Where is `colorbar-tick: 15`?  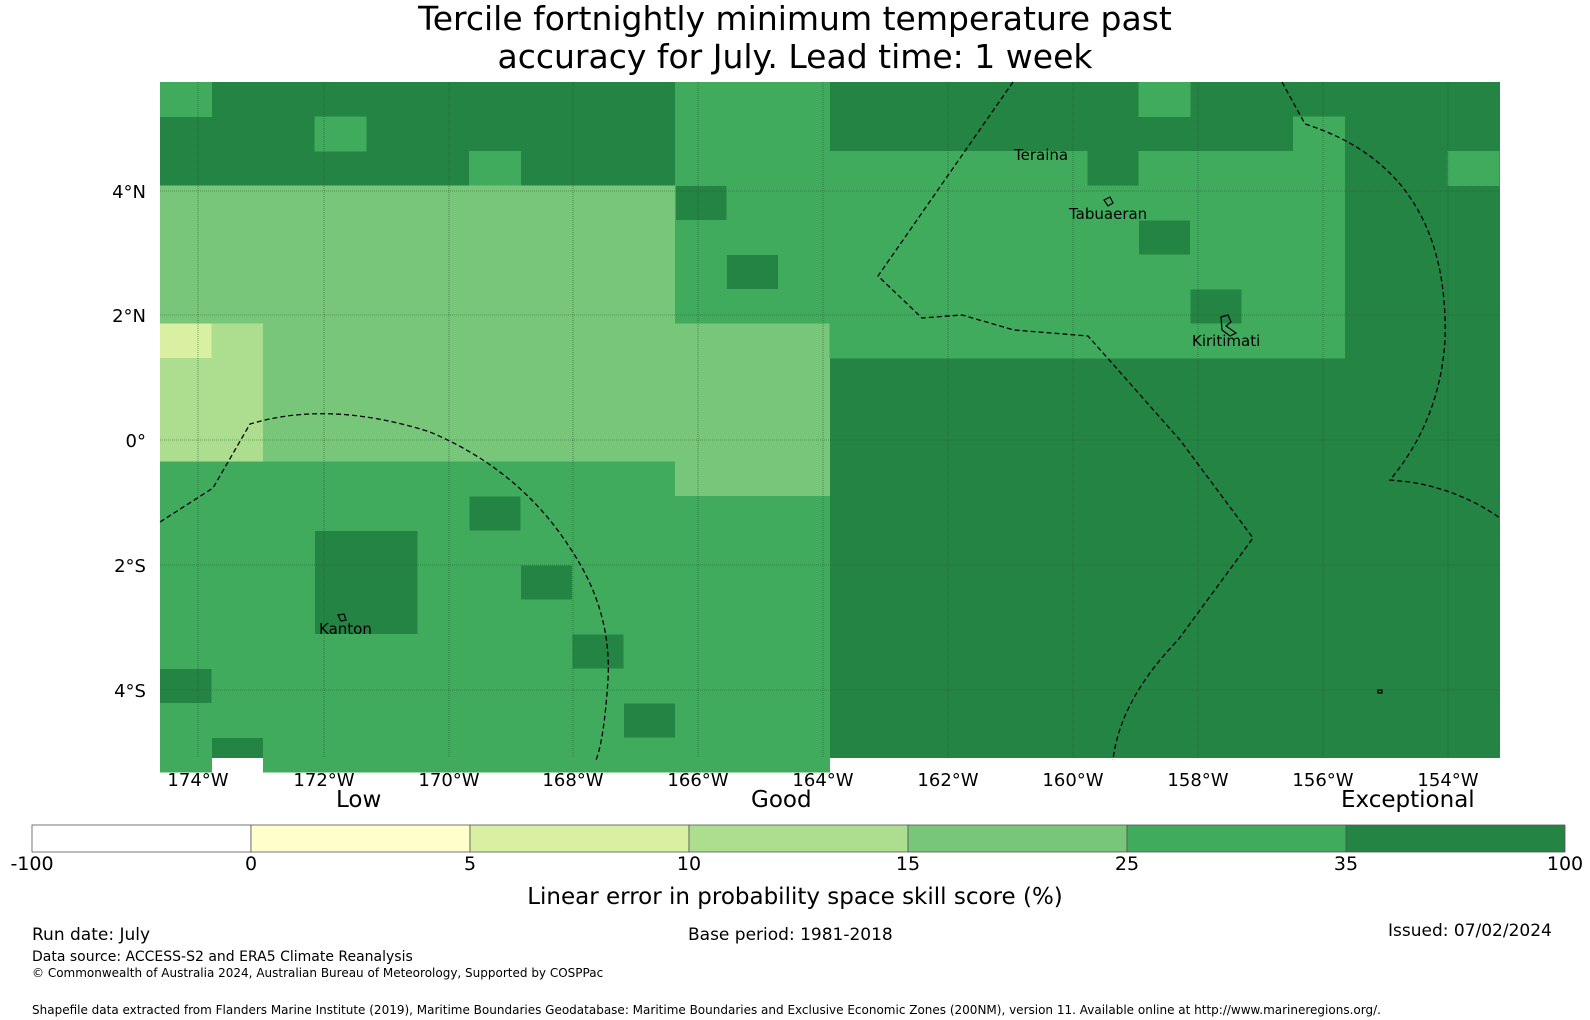 colorbar-tick: 15 is located at coordinates (908, 864).